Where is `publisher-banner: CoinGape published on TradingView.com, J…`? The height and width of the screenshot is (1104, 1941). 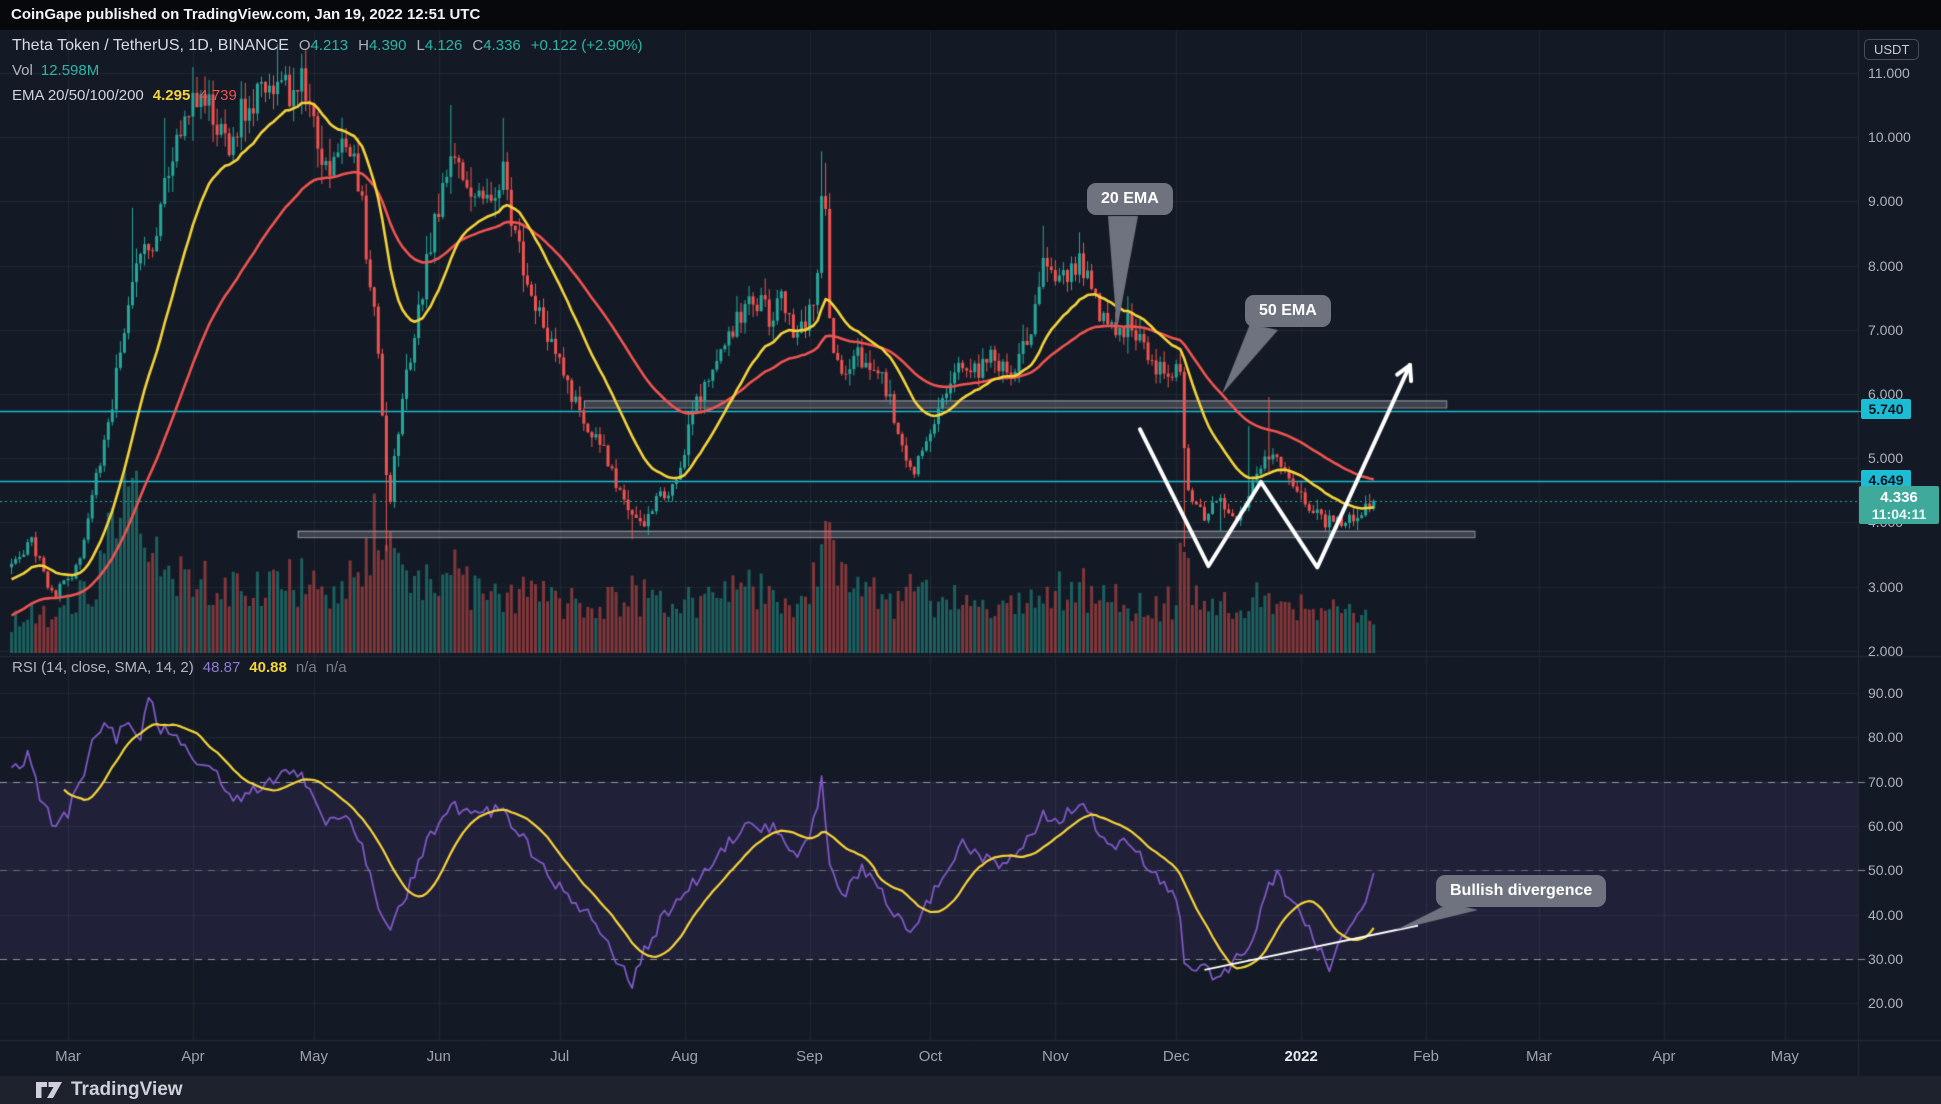 publisher-banner: CoinGape published on TradingView.com, J… is located at coordinates (970, 15).